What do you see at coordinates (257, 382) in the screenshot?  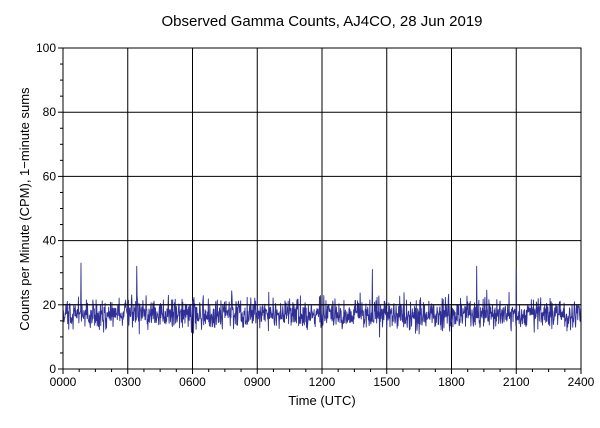 I see `x-tick-label: 0900` at bounding box center [257, 382].